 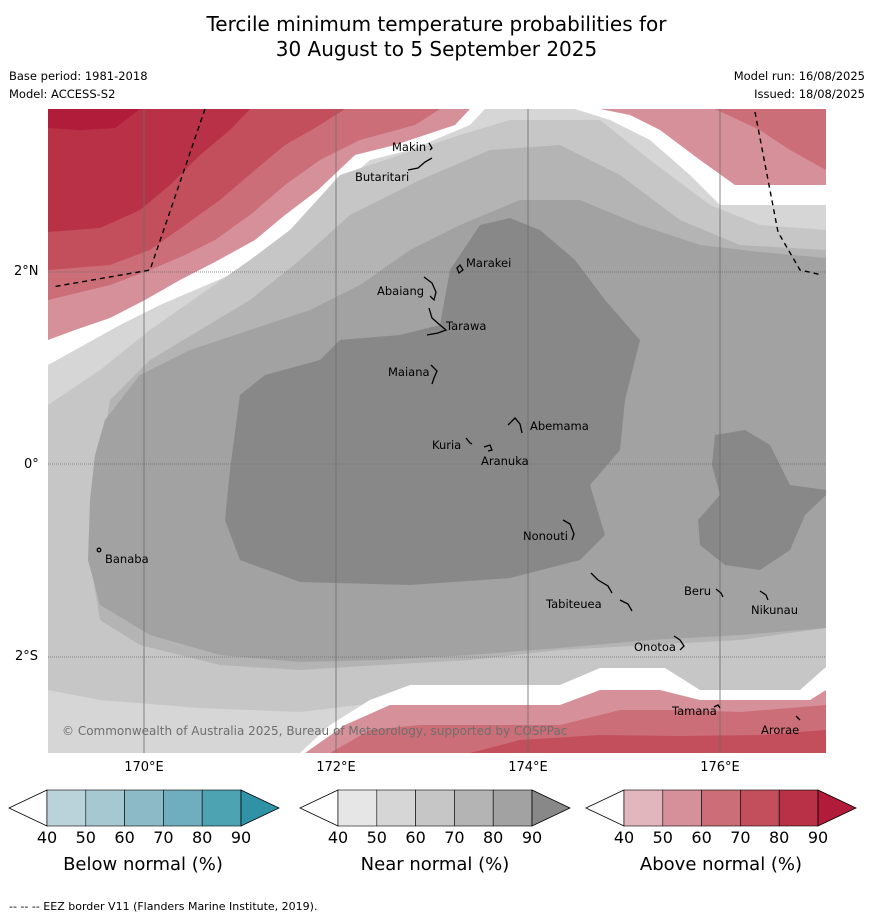 What do you see at coordinates (780, 730) in the screenshot?
I see `place-arorae: Arorae` at bounding box center [780, 730].